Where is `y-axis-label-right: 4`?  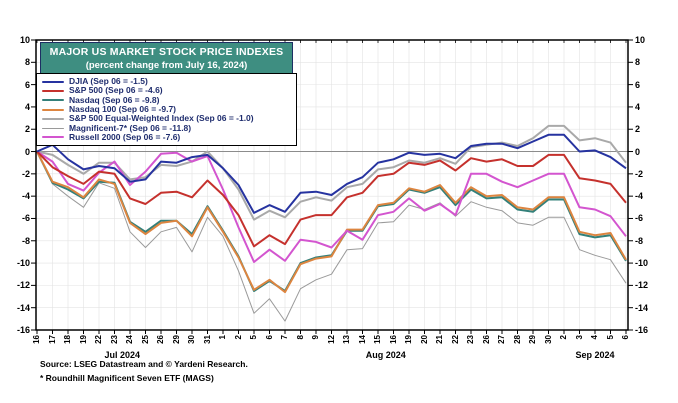 y-axis-label-right: 4 is located at coordinates (638, 106).